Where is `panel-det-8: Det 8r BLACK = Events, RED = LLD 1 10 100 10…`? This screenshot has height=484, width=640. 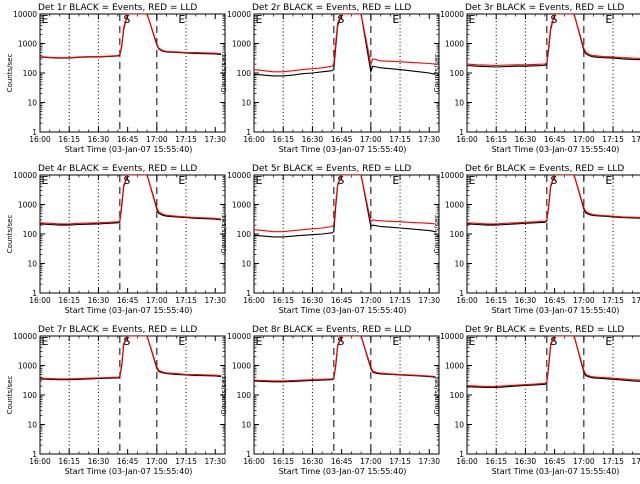
panel-det-8: Det 8r BLACK = Events, RED = LLD 1 10 100 10… is located at coordinates (330, 400).